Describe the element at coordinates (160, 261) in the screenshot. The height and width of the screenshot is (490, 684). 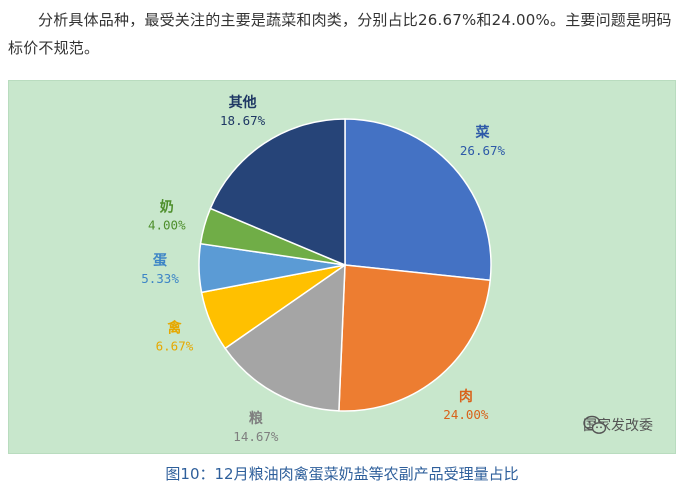
I see `slice-label-4: 蛋` at that location.